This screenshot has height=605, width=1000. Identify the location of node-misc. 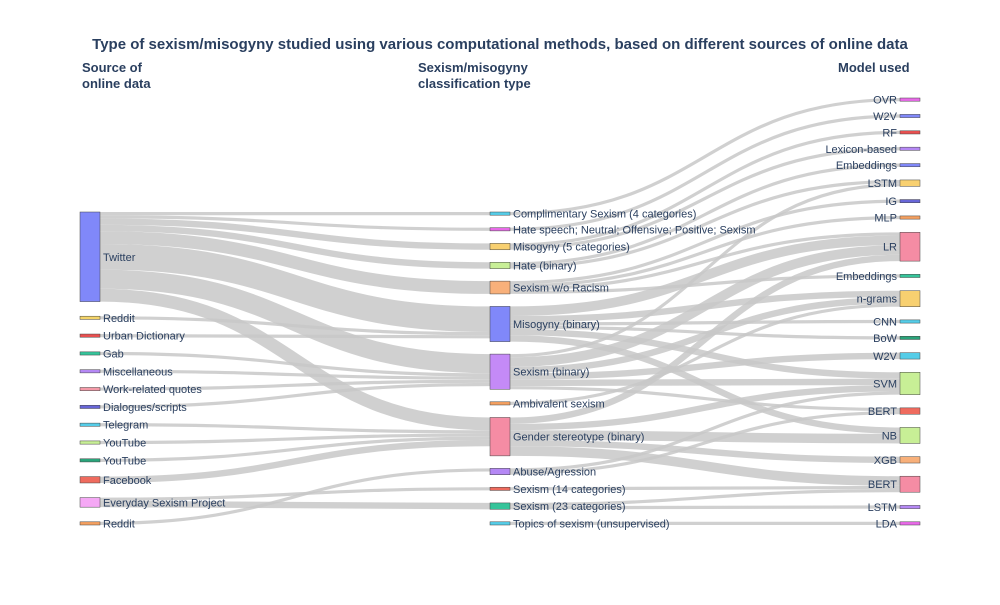
(90, 371).